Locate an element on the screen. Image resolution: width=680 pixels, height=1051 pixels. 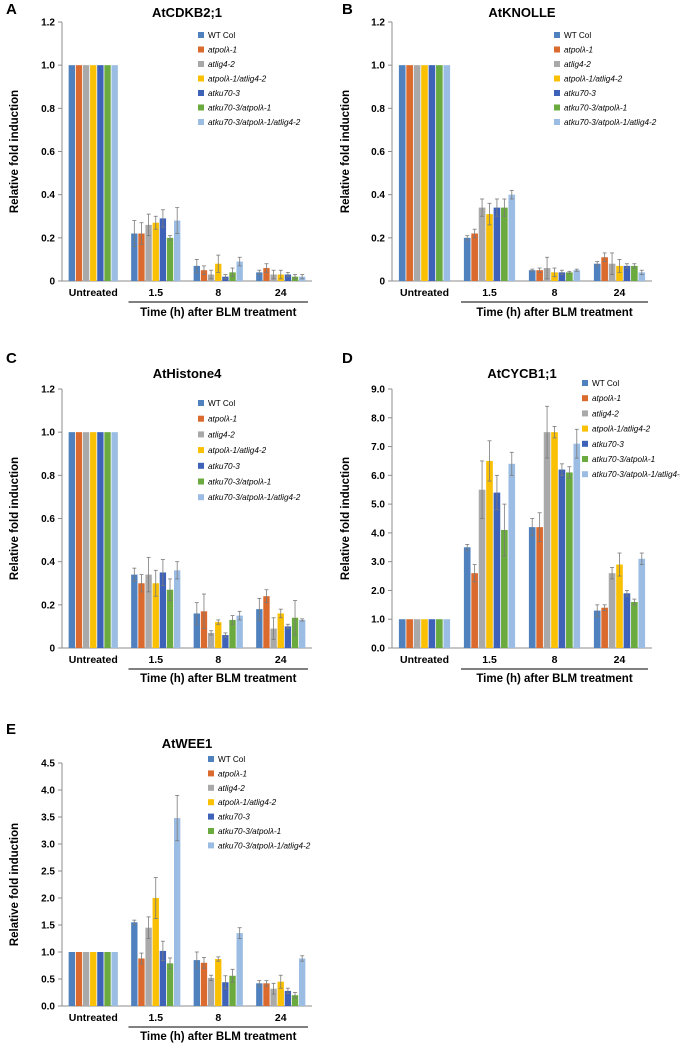
legend-label-d: atku70-3/atpolλ-1 is located at coordinates (623, 459).